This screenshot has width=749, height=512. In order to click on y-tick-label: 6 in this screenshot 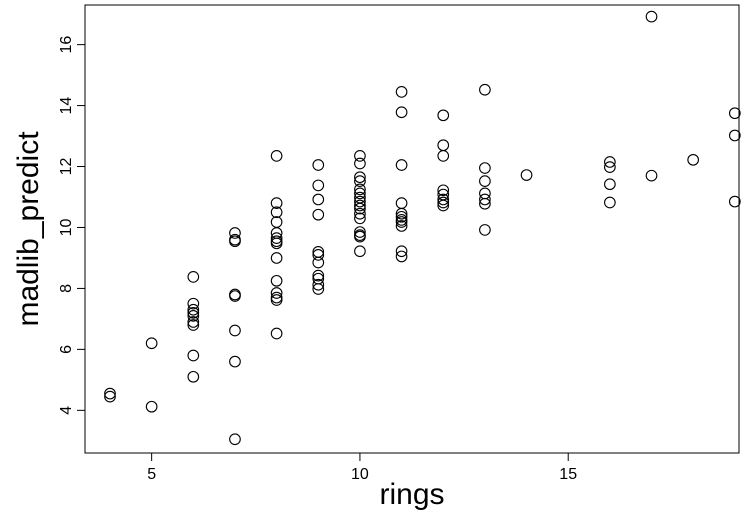, I will do `click(66, 349)`.